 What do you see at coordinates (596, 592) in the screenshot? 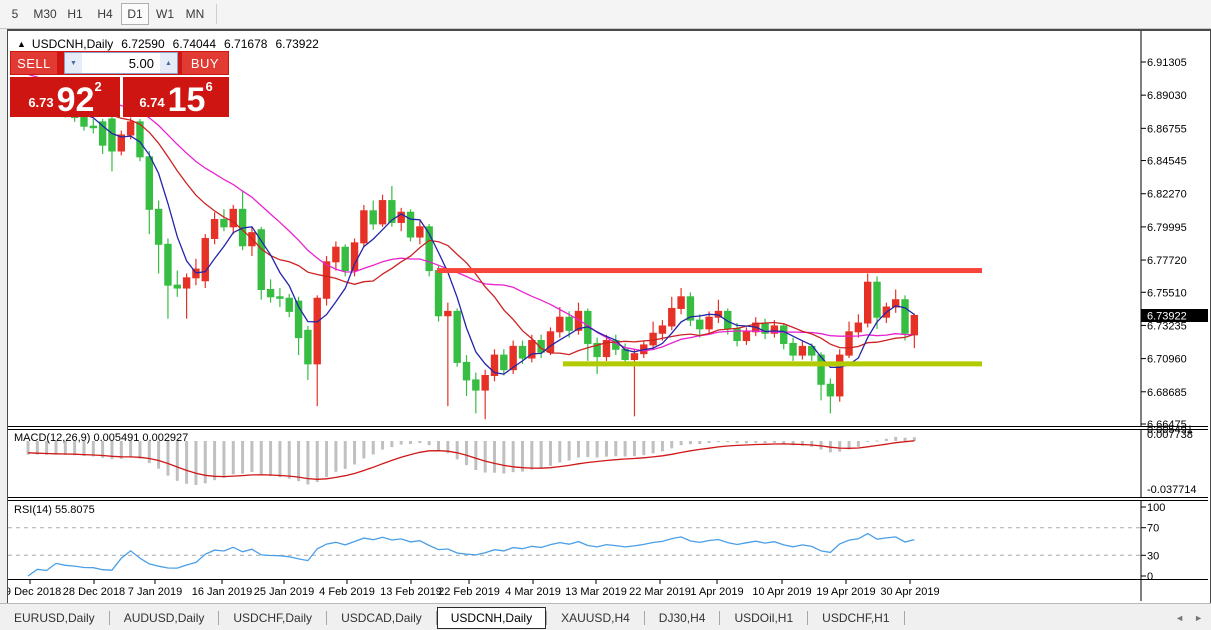
I see `date-axis-label: 13 Mar 2019` at bounding box center [596, 592].